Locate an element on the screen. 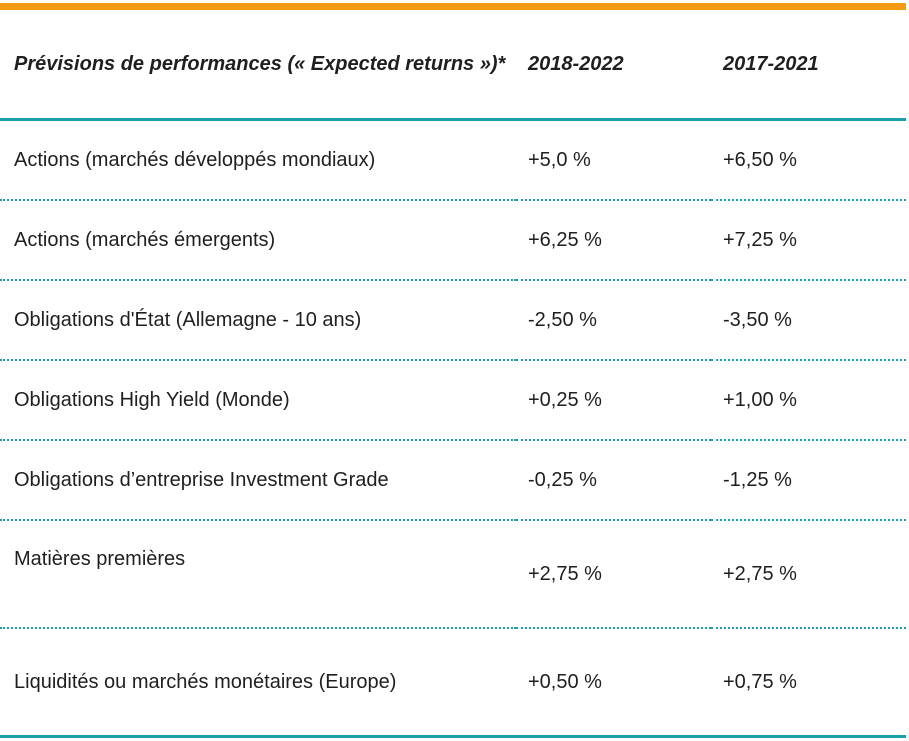  row-label: Actions (marchés émergents) is located at coordinates (258, 240).